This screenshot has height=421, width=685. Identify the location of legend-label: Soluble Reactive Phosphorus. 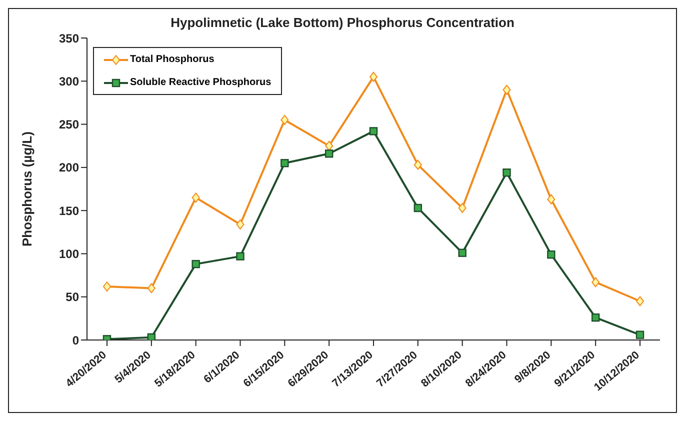
(201, 82).